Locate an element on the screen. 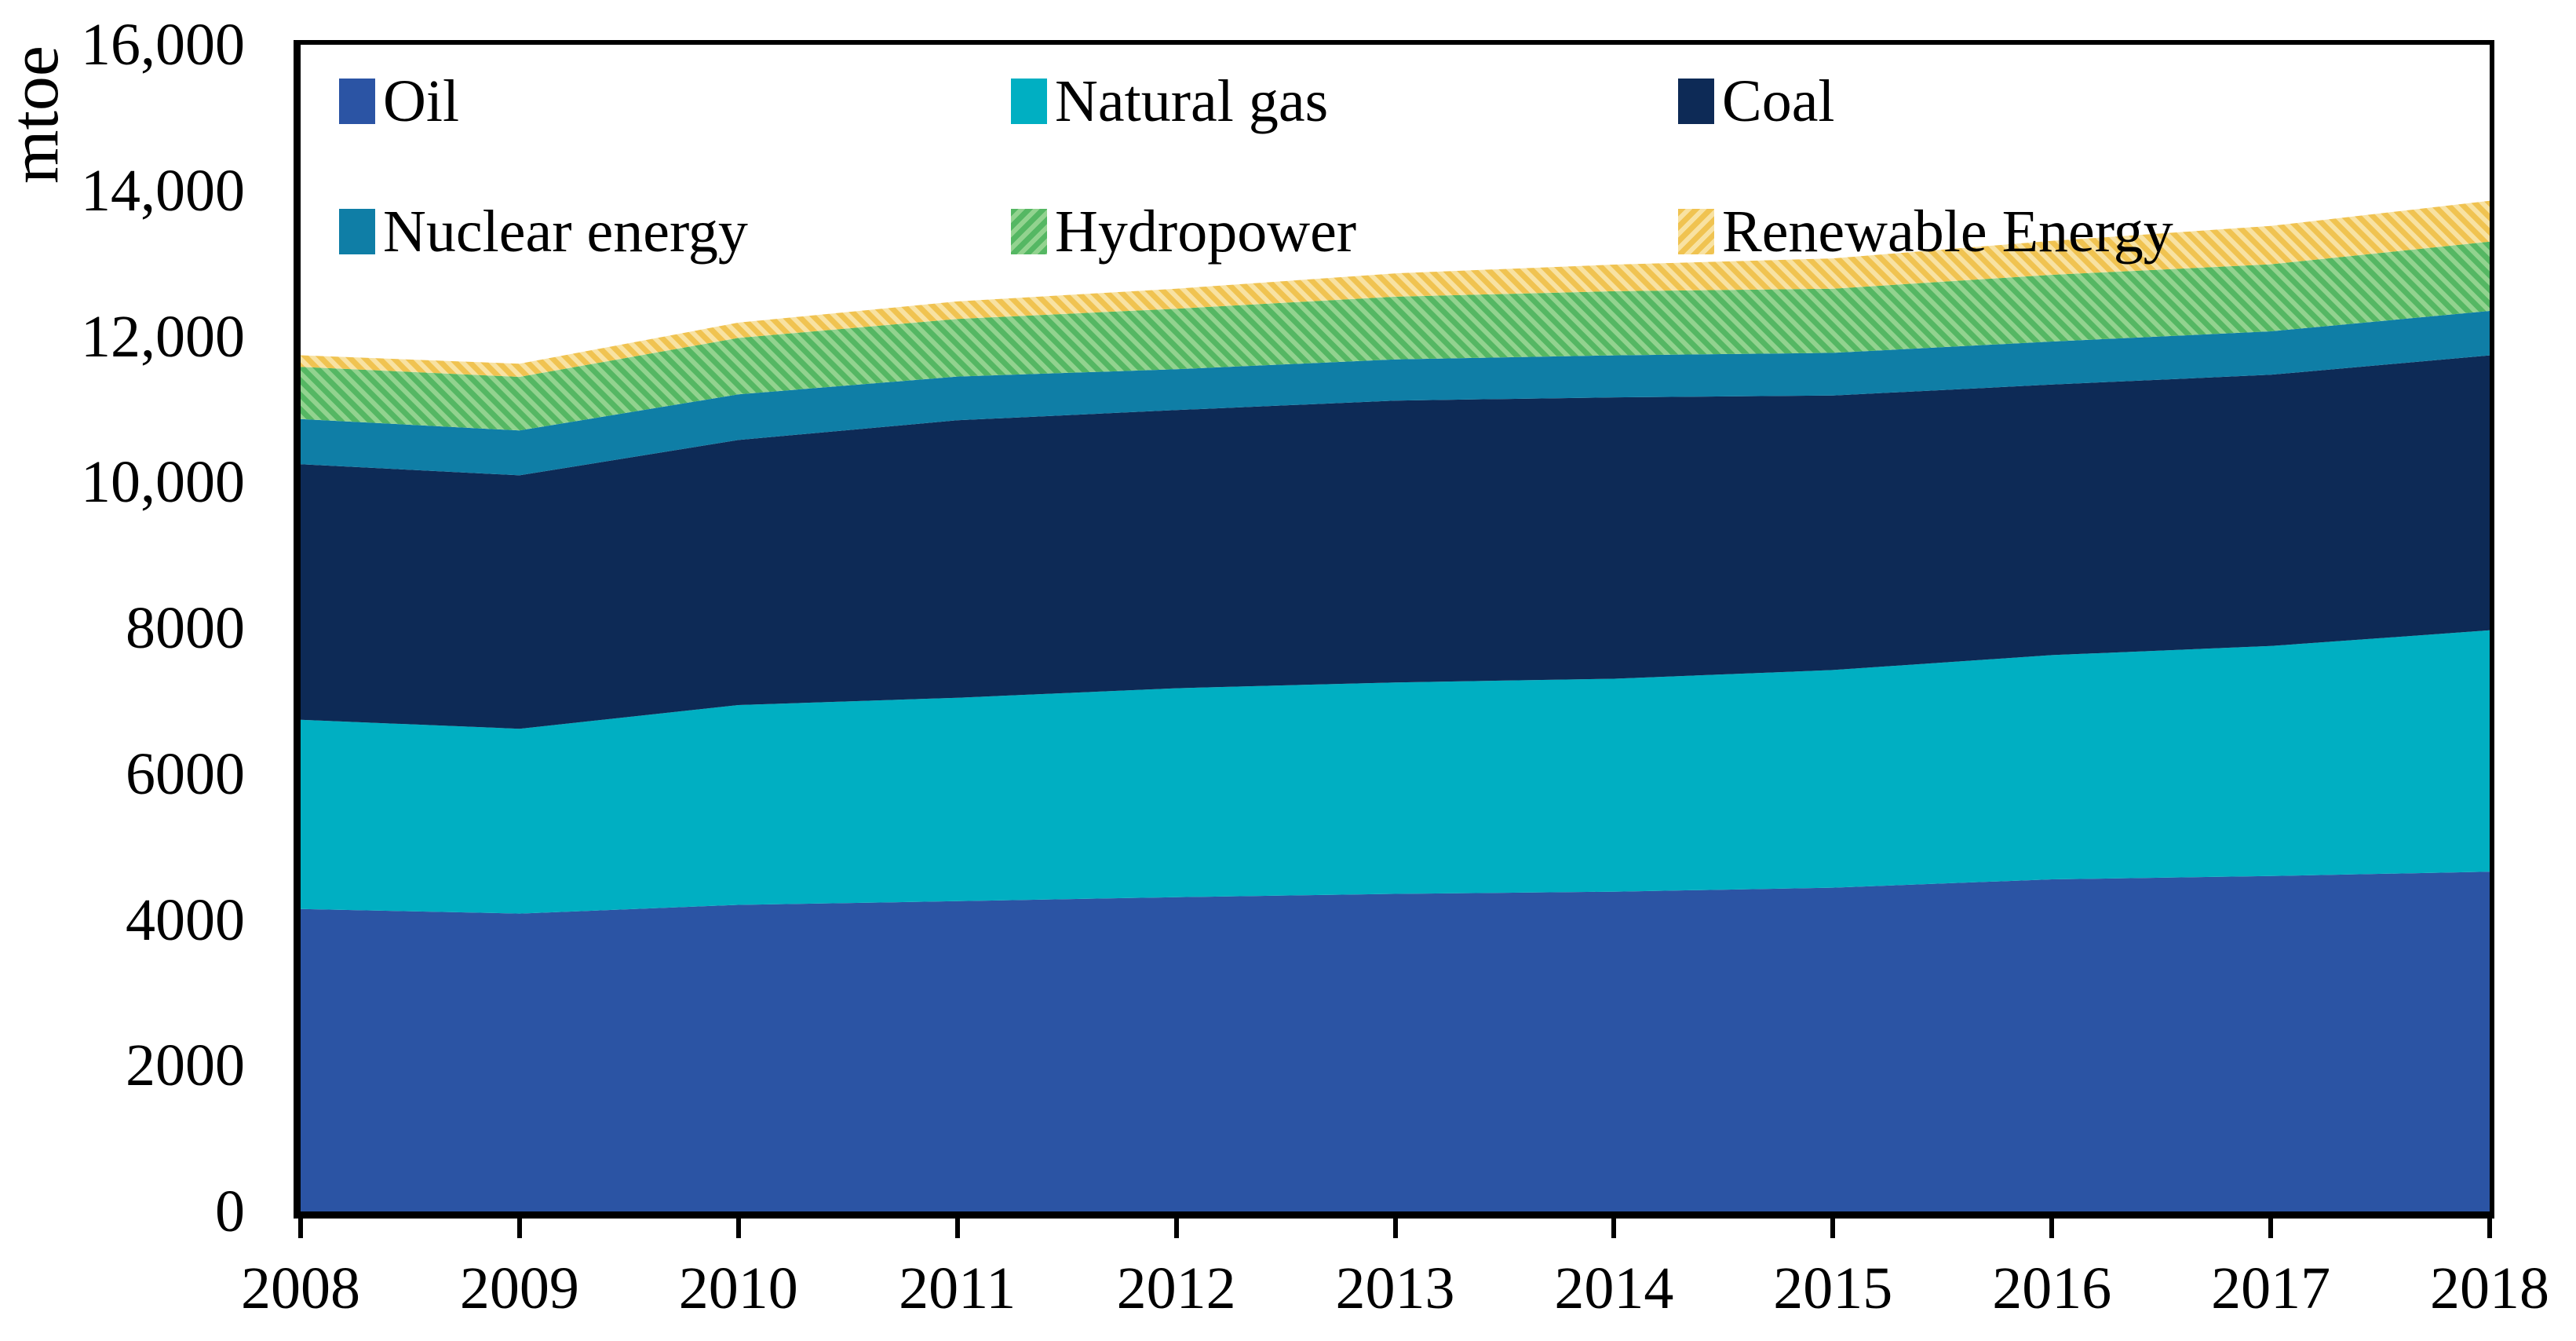 This screenshot has height=1341, width=2576. area-series-hydropower is located at coordinates (1395, 336).